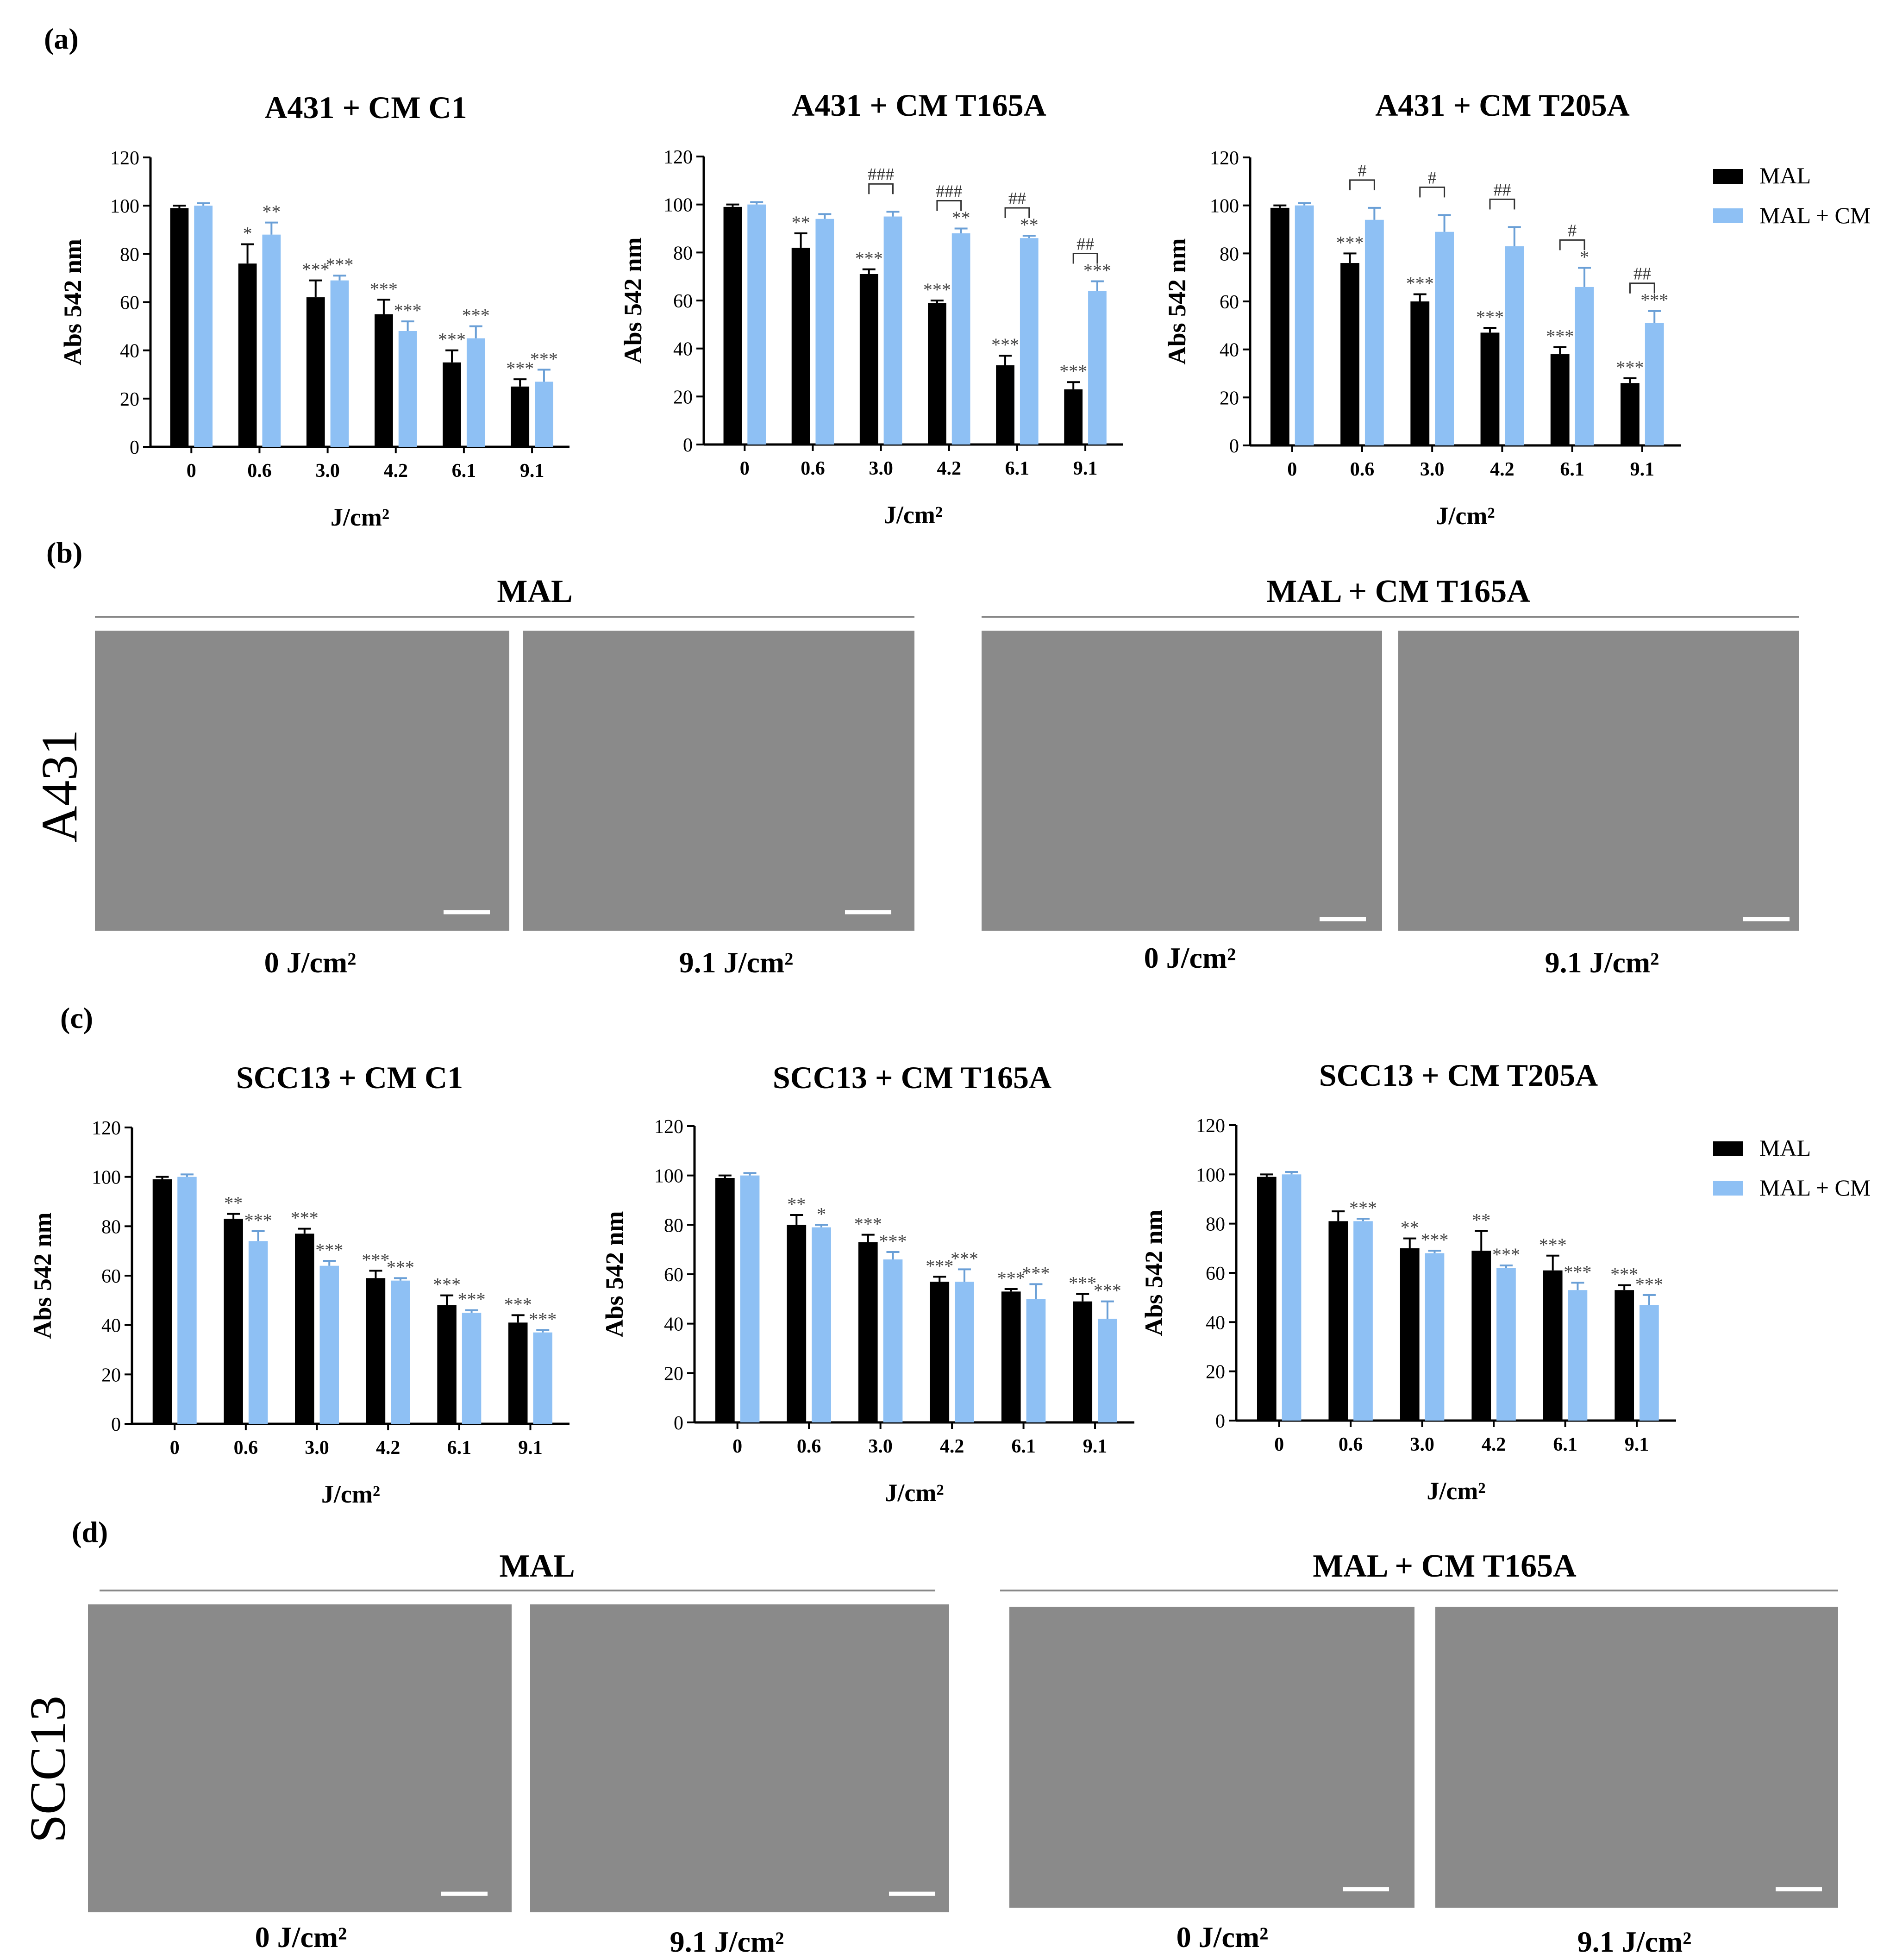 This screenshot has height=1960, width=1890. What do you see at coordinates (64, 552) in the screenshot?
I see `panel-label-b: (b)` at bounding box center [64, 552].